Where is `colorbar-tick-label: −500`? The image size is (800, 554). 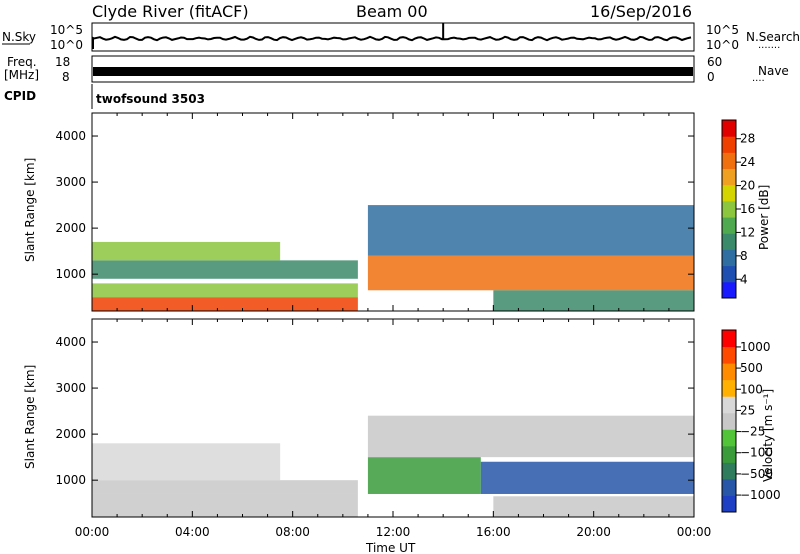
colorbar-tick-label: −500 is located at coordinates (756, 474).